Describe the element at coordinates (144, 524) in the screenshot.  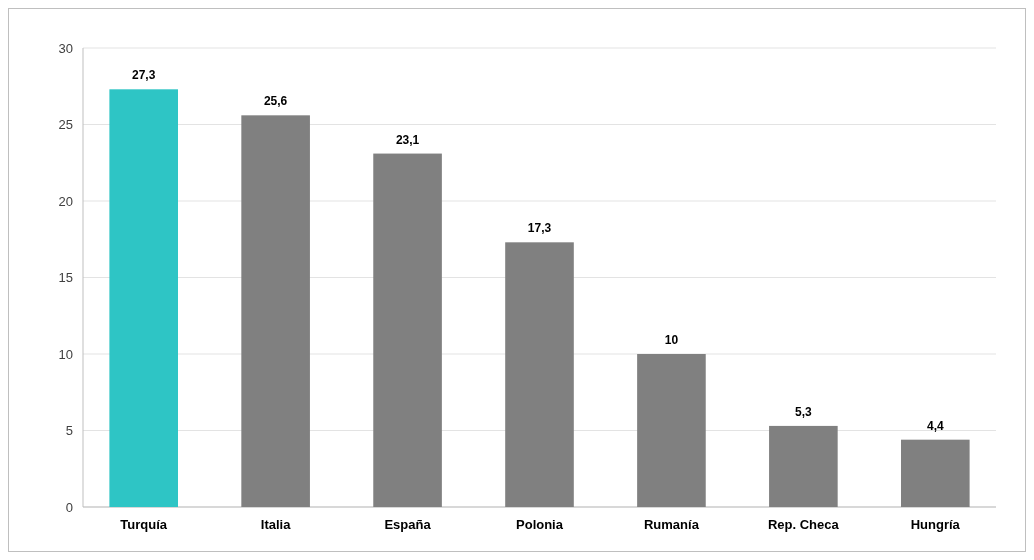
I see `x-tick-label: Turquía` at that location.